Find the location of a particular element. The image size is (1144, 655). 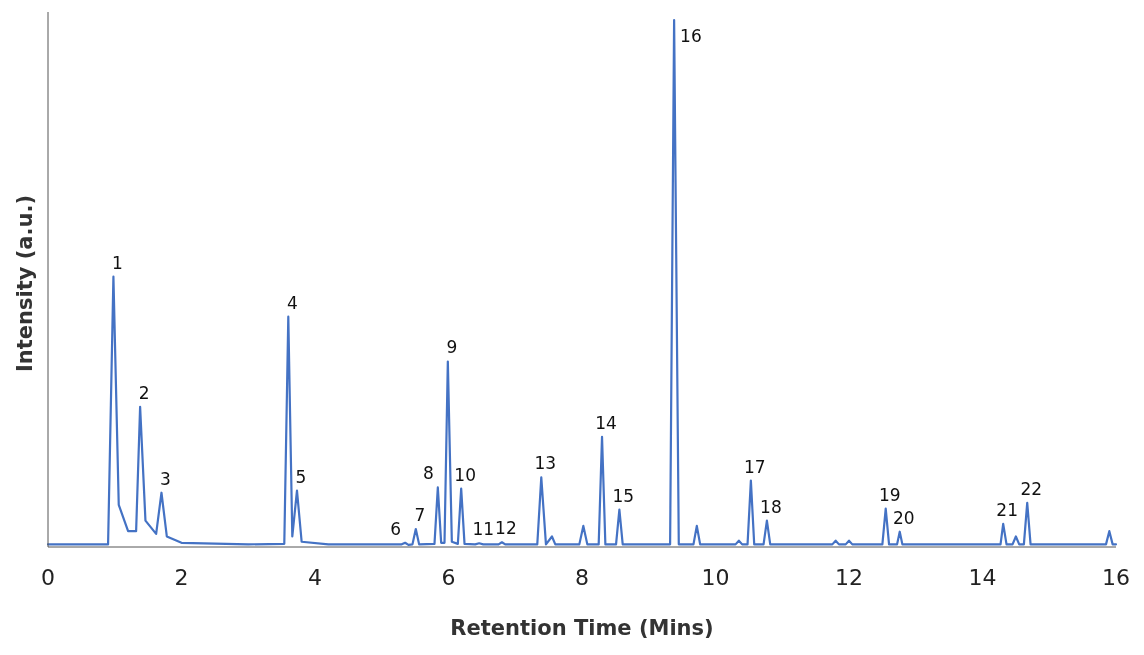

x-tick-label: 14 is located at coordinates (982, 577).